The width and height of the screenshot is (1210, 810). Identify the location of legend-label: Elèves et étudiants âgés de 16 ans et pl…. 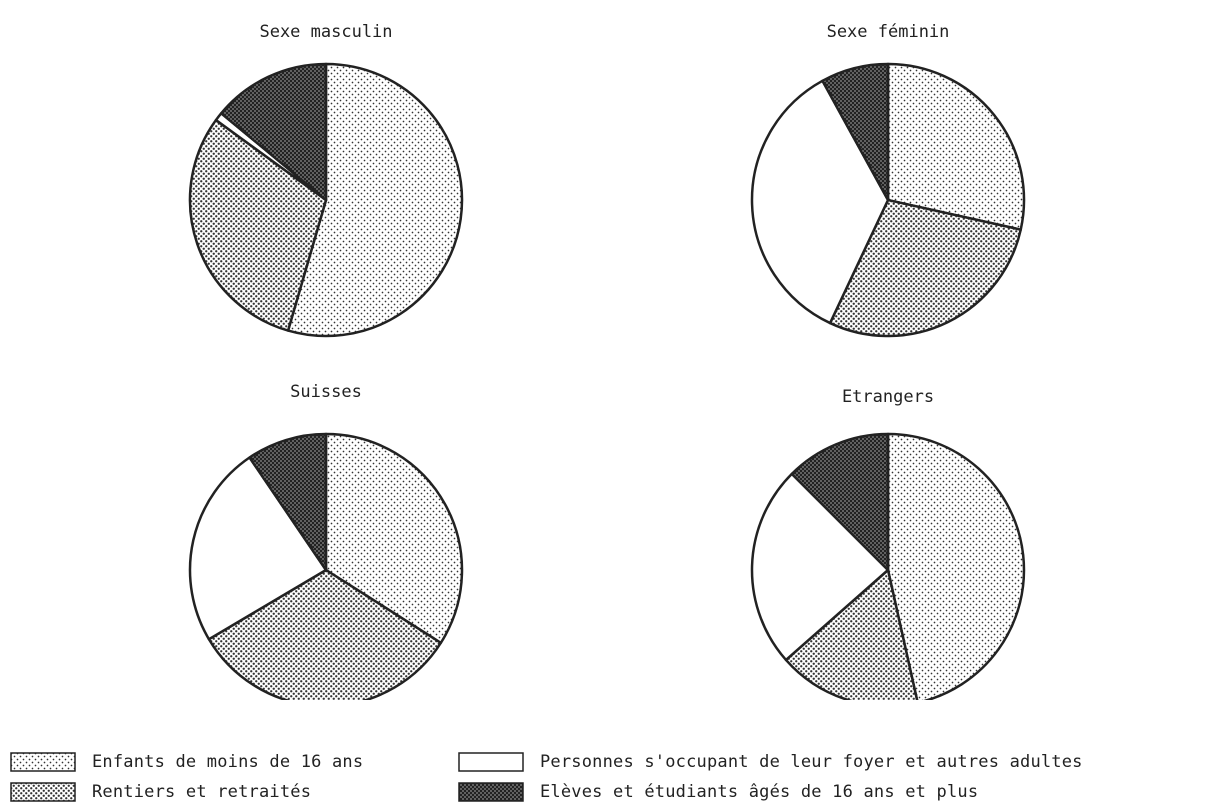
(759, 792).